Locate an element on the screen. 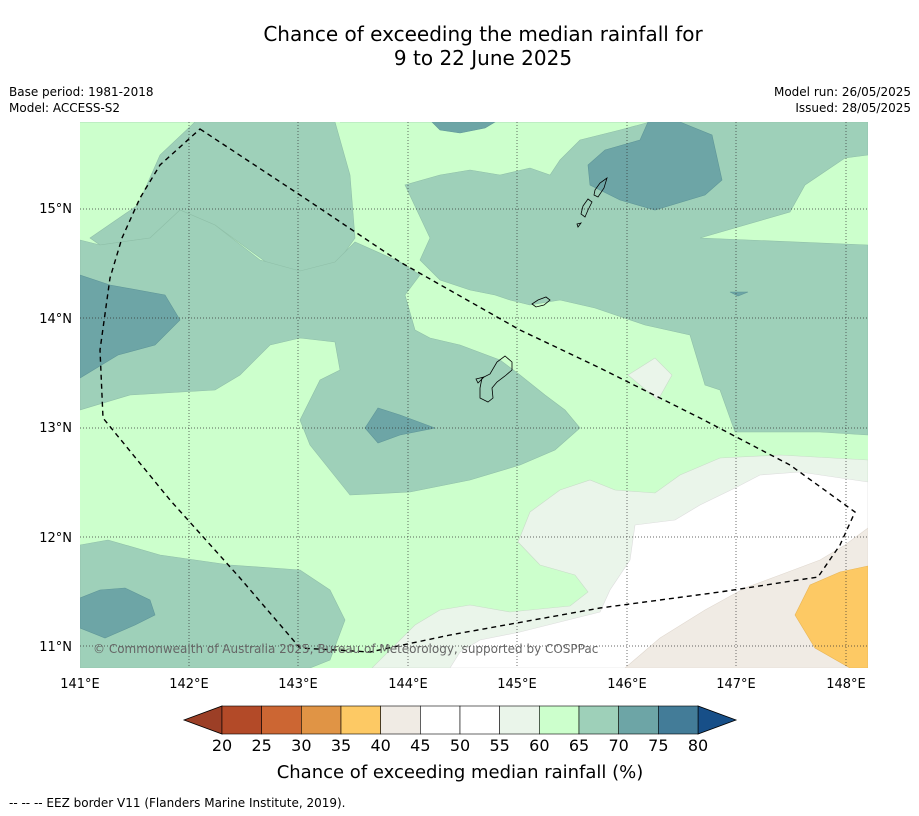 The image size is (919, 816). lon-tick-label: 147°E is located at coordinates (736, 684).